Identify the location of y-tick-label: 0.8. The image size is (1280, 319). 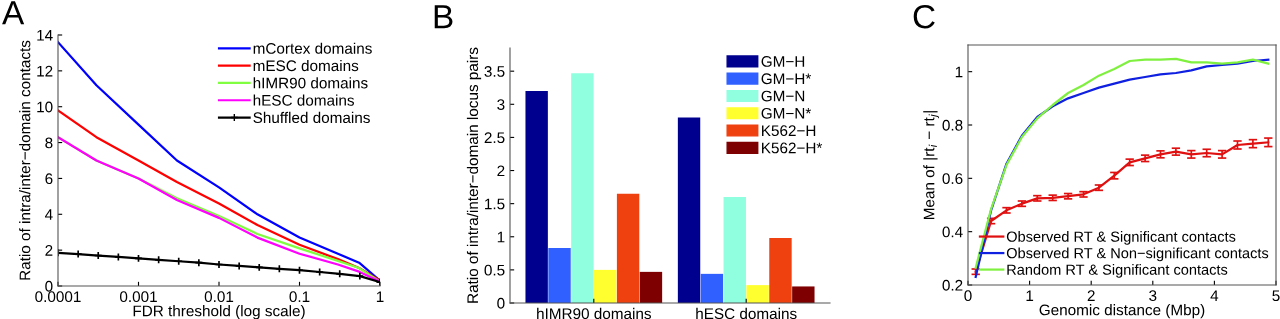
(952, 125).